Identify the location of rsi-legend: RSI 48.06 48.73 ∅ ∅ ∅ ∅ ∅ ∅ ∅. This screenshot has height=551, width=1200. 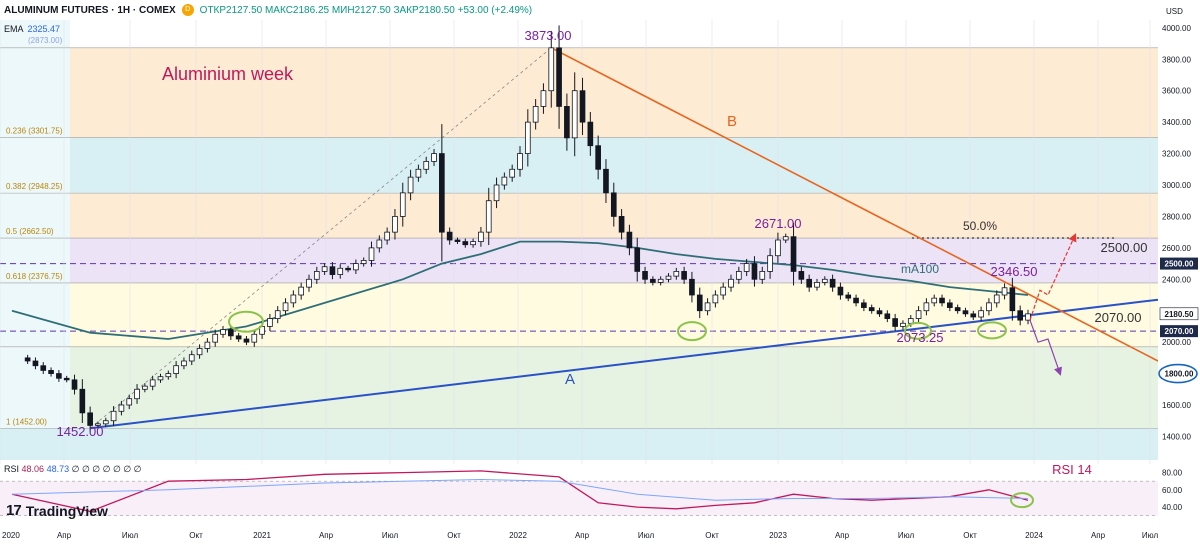
(73, 469).